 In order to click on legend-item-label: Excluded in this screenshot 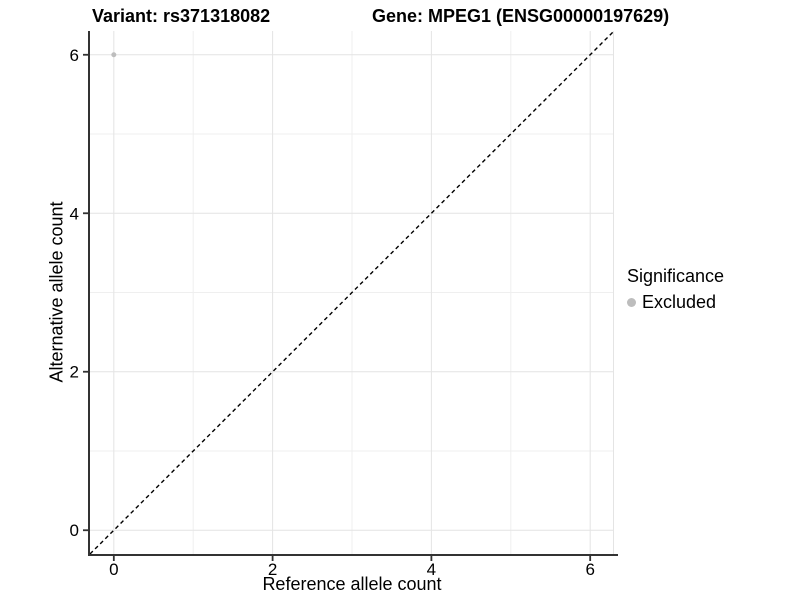, I will do `click(679, 302)`.